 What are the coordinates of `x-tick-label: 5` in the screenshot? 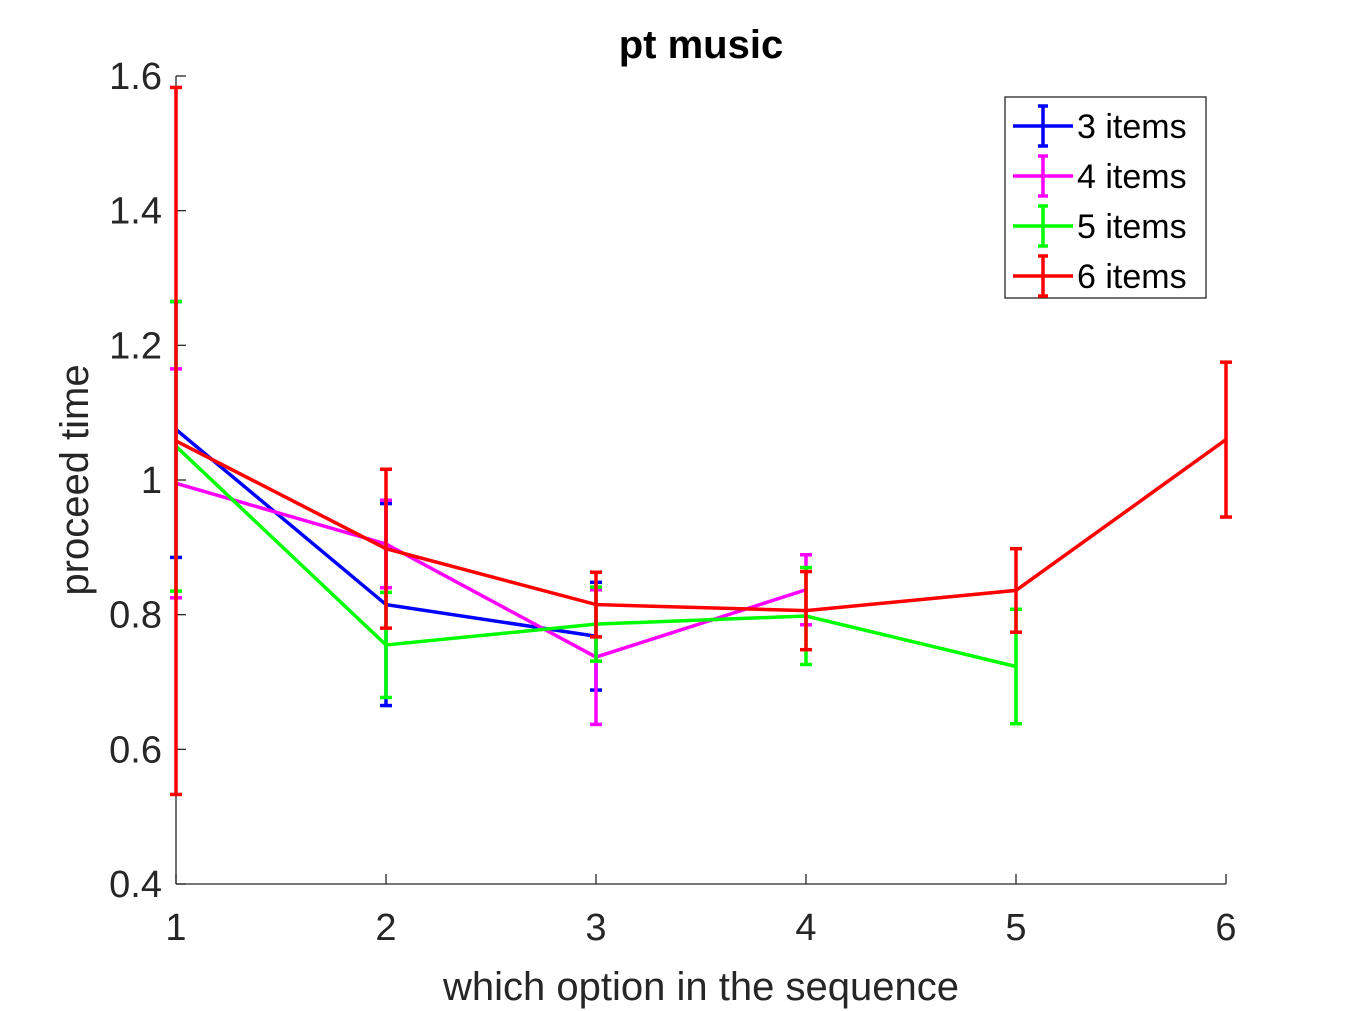 It's located at (1015, 928).